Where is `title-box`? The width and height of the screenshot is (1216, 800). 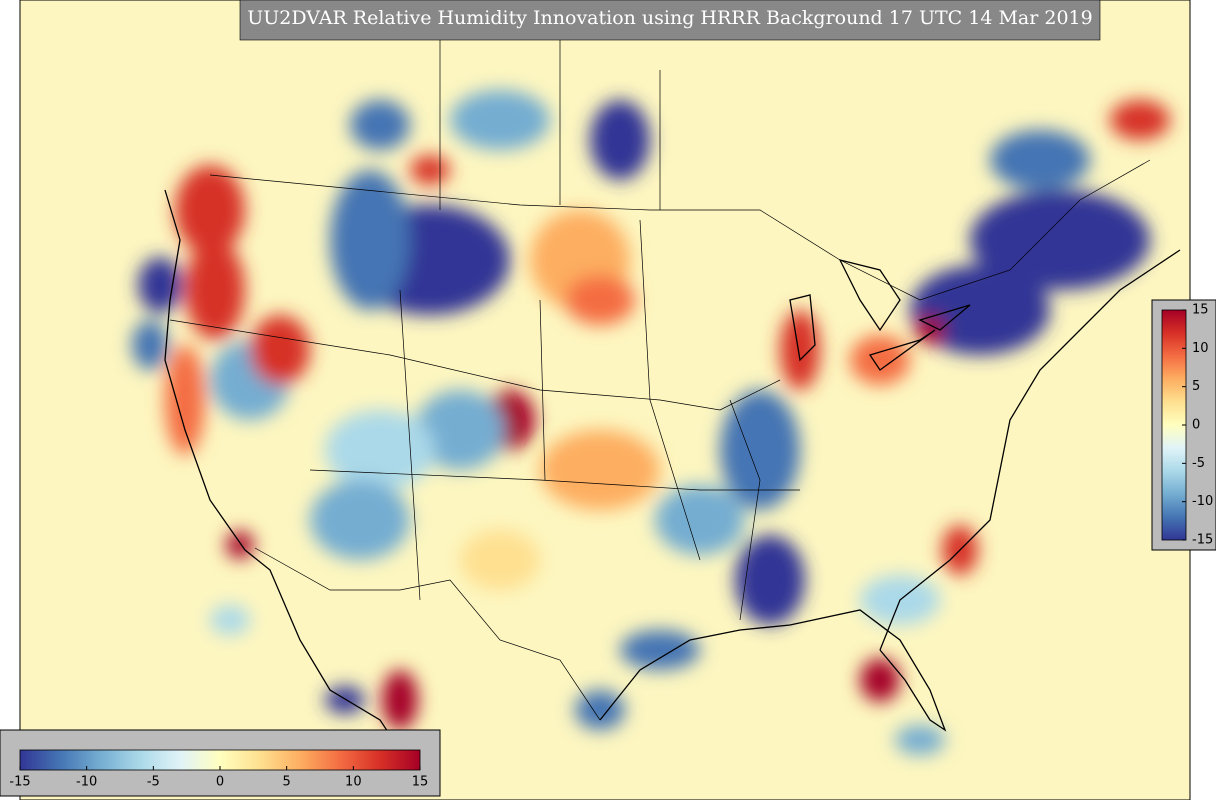 title-box is located at coordinates (670, 20).